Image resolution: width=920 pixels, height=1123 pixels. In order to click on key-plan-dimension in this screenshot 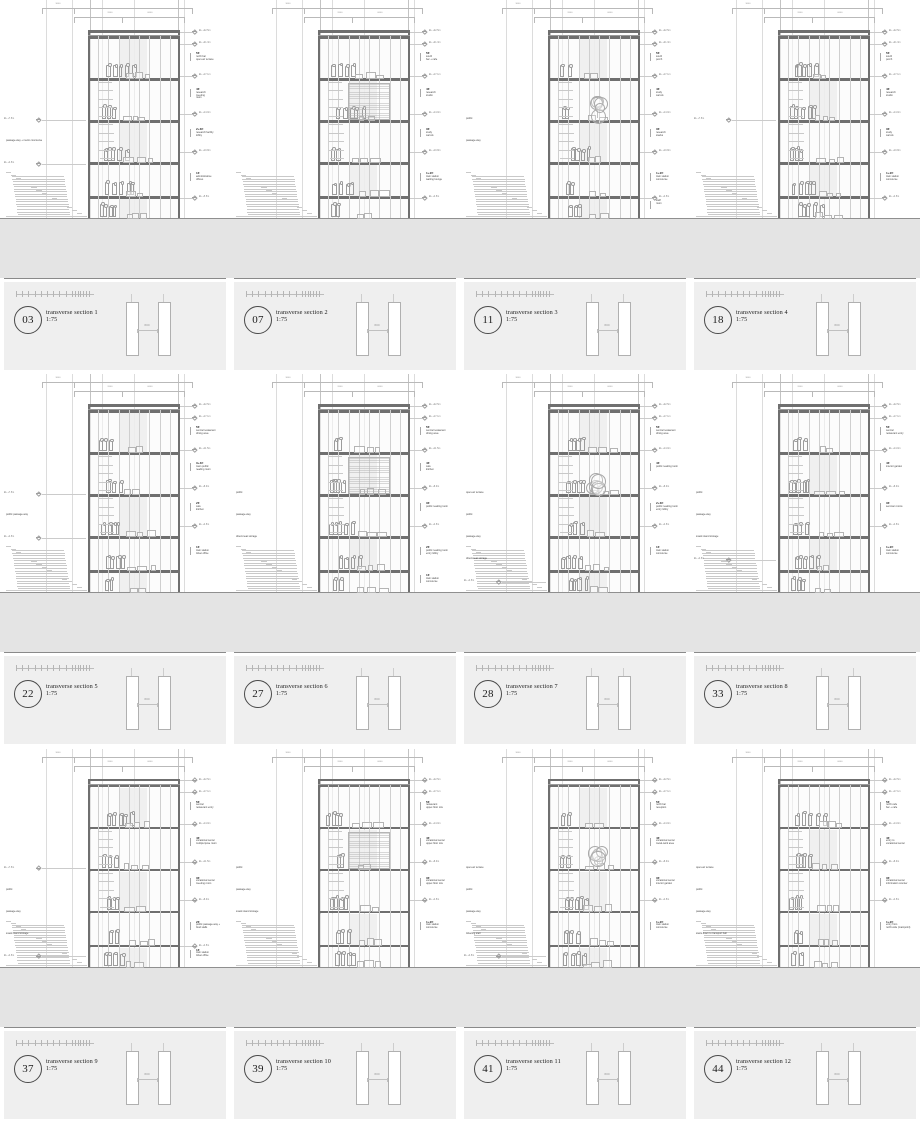, I will do `click(147, 331)`.